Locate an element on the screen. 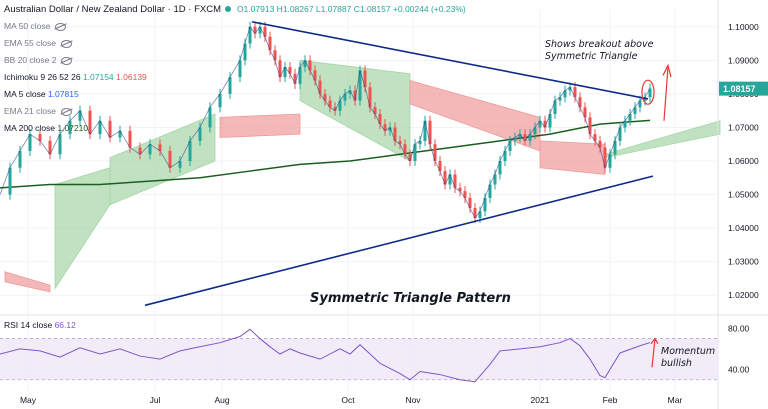 Image resolution: width=768 pixels, height=409 pixels. rsi-legend: RSI 14 close 66.12 is located at coordinates (40, 325).